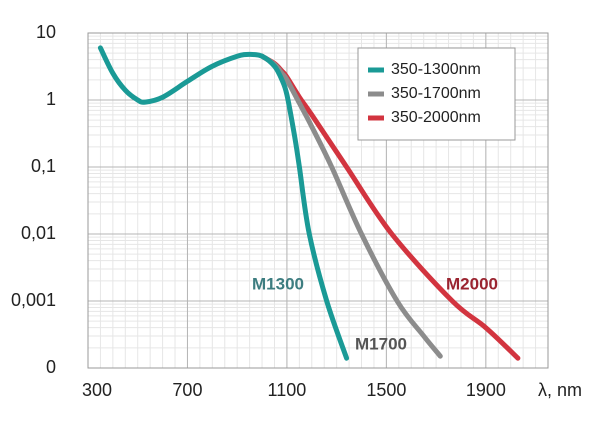 The image size is (600, 421). I want to click on y-tick-label: 1, so click(51, 99).